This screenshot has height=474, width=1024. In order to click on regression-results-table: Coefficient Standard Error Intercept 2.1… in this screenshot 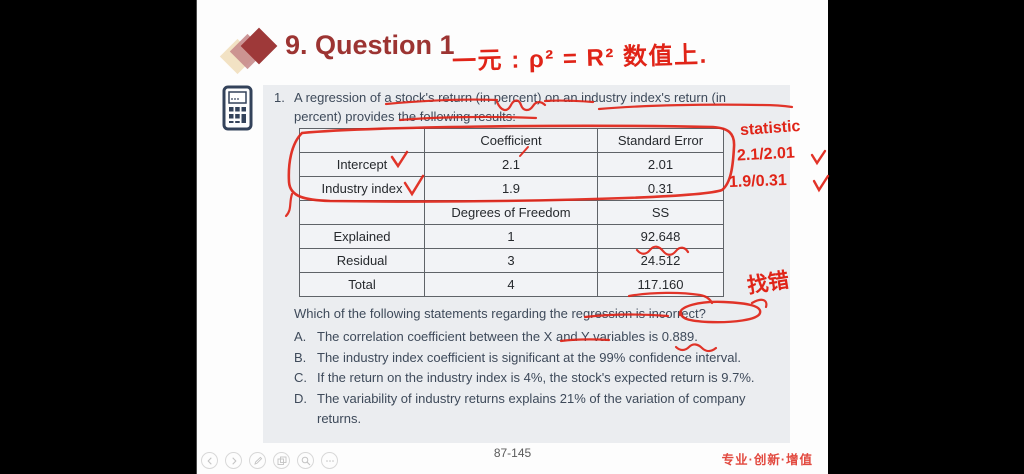, I will do `click(511, 212)`.